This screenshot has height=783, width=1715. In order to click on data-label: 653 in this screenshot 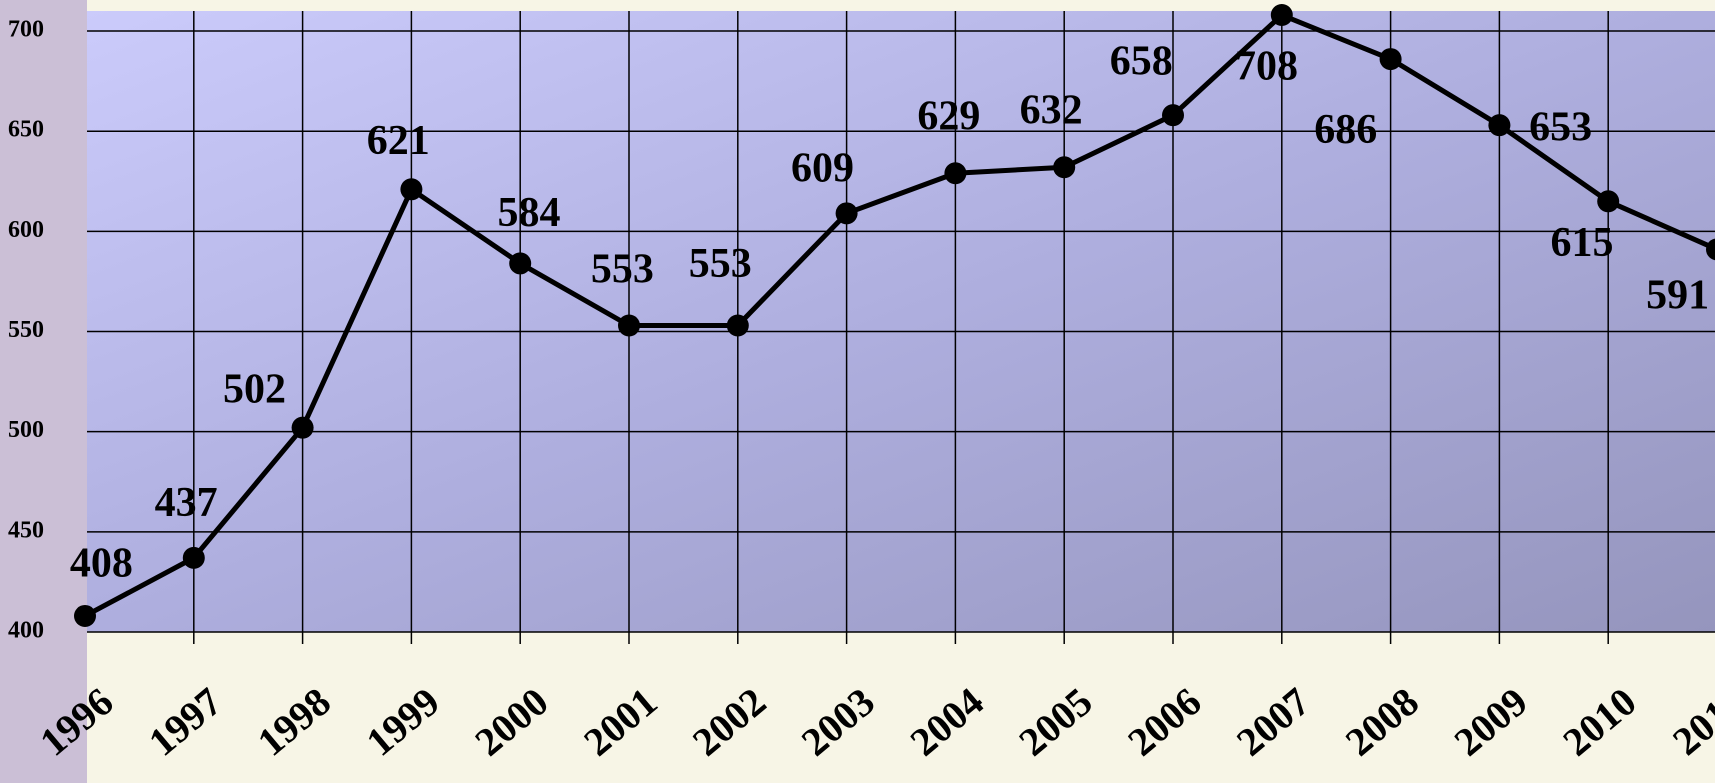, I will do `click(1560, 127)`.